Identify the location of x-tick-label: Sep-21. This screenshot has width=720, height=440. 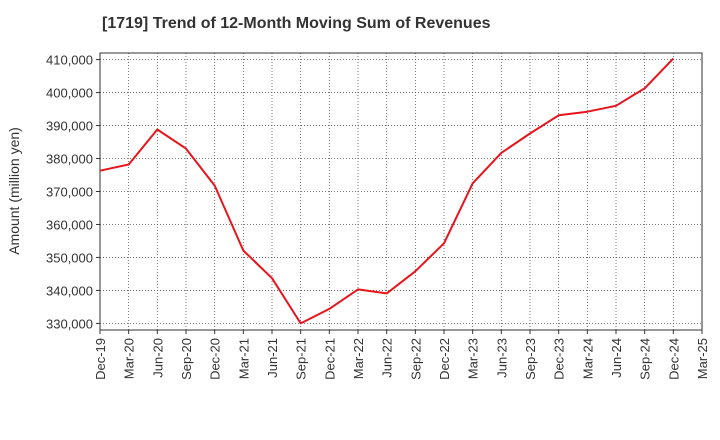
(301, 359).